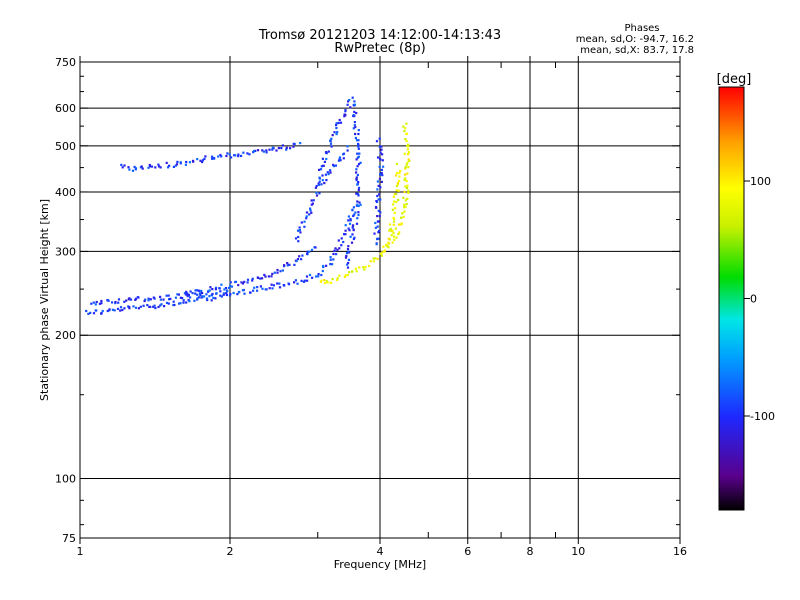 The height and width of the screenshot is (600, 800). Describe the element at coordinates (637, 50) in the screenshot. I see `info-line-x: mean, sd,X: 83.7, 17.8` at that location.